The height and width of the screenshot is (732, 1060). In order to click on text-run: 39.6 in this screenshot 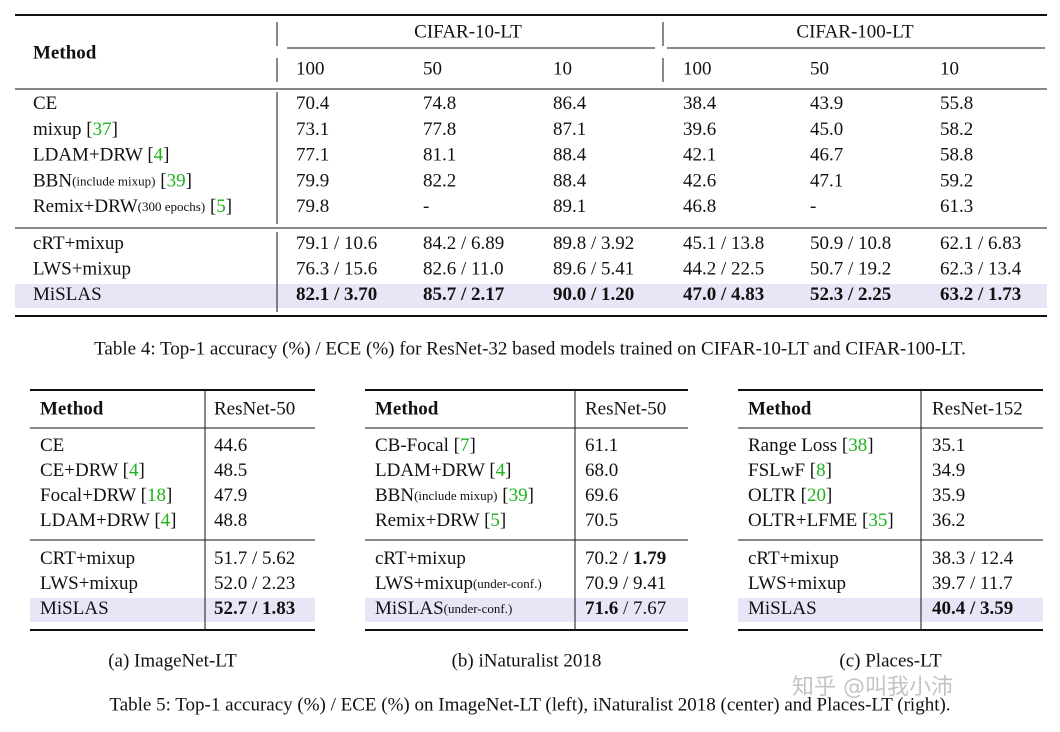, I will do `click(699, 129)`.